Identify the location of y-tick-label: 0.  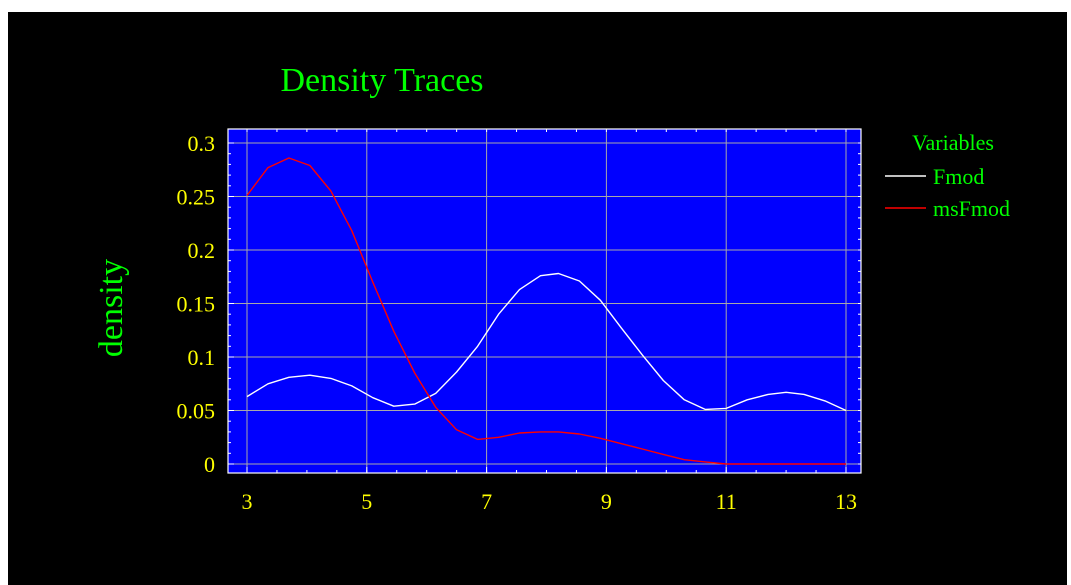
(209, 464).